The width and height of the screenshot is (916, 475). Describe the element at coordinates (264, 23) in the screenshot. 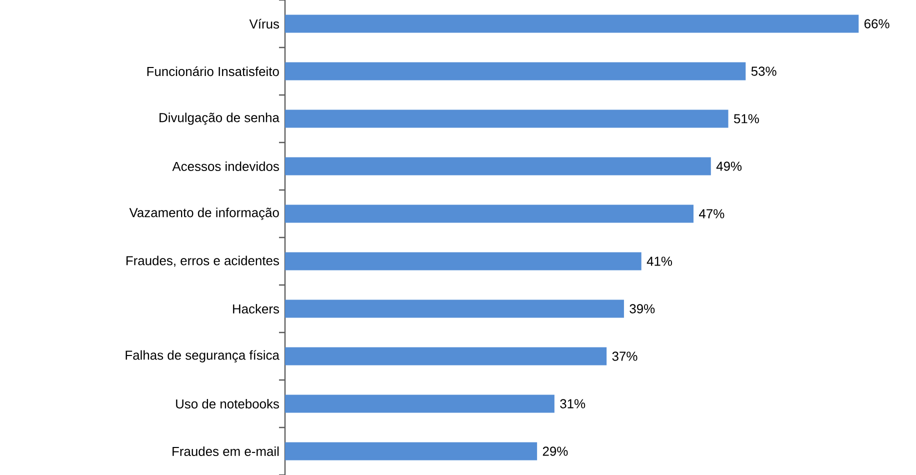

I see `y-tick-label: Vírus` at that location.